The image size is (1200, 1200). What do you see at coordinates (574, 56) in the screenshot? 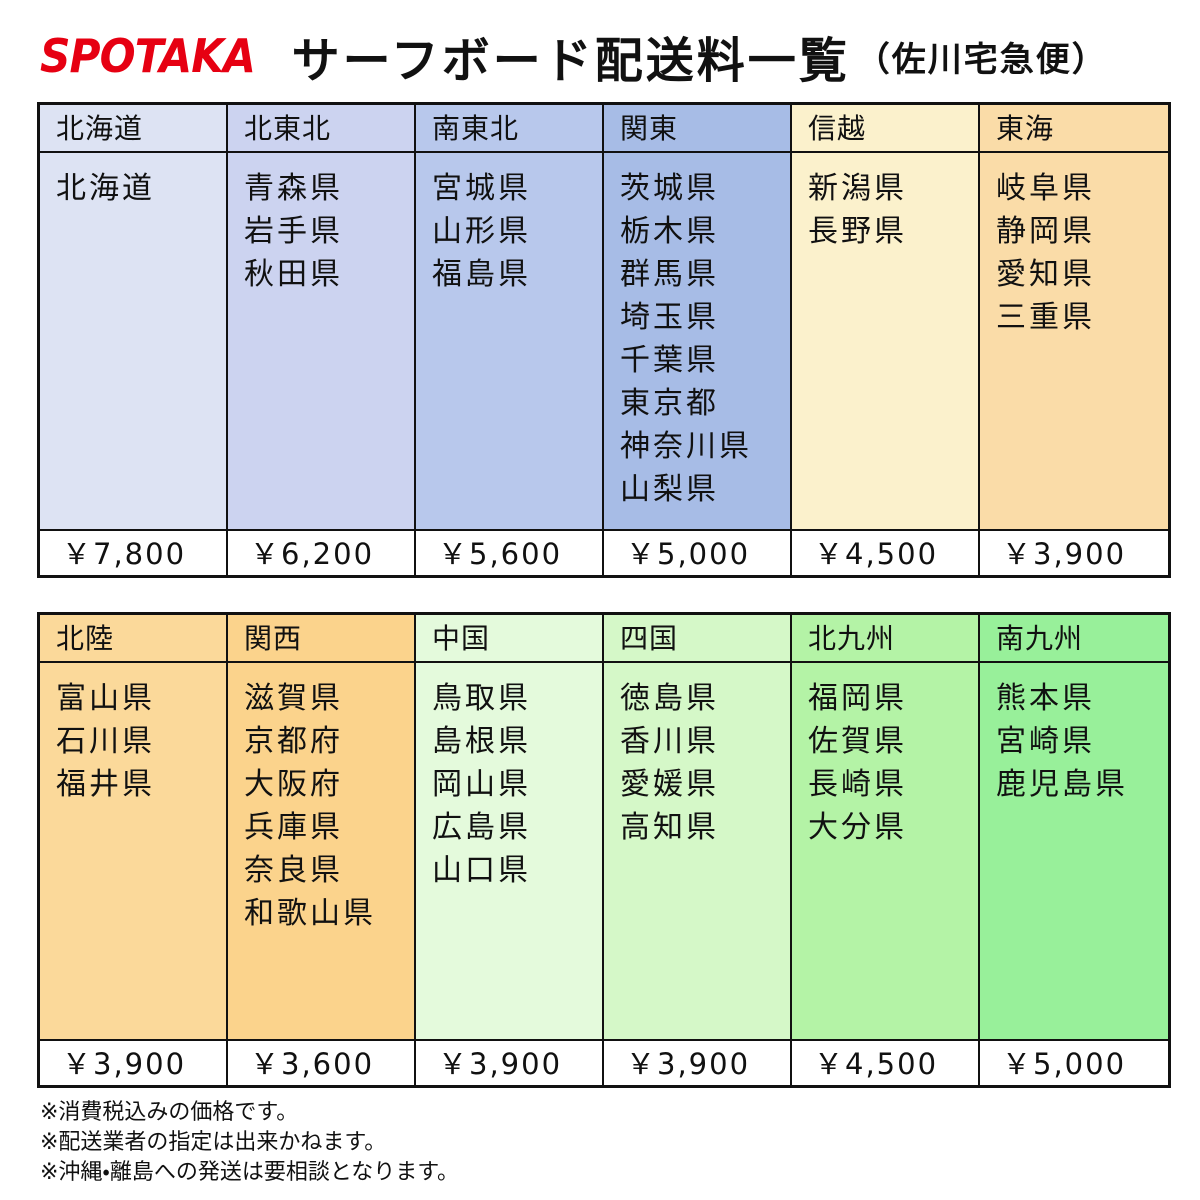
I see `header: SPOTAKA サーフボード配送料一覧 （佐川宅急便）` at bounding box center [574, 56].